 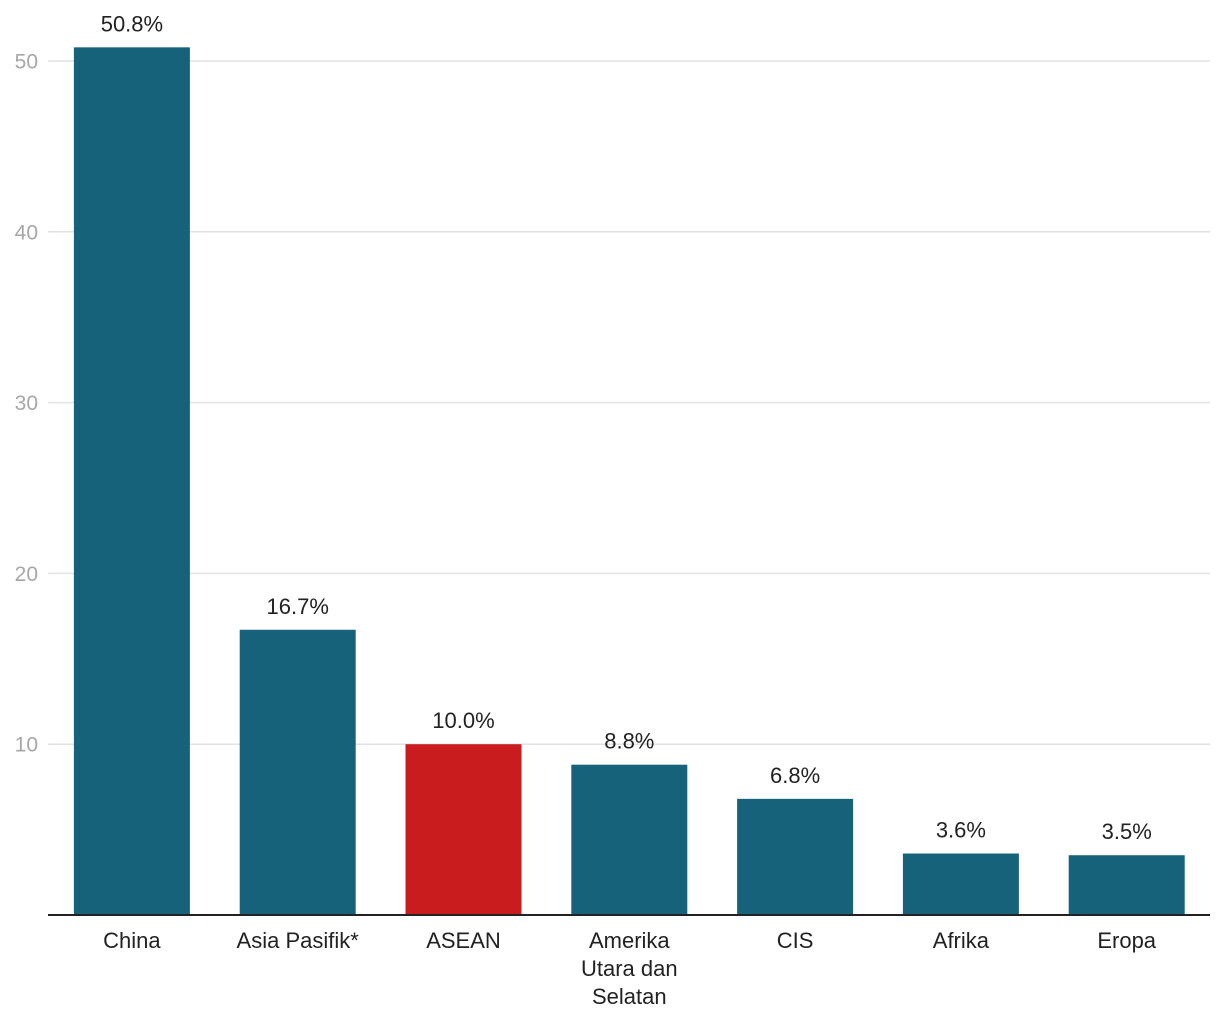 I want to click on category-label: China, so click(x=132, y=940).